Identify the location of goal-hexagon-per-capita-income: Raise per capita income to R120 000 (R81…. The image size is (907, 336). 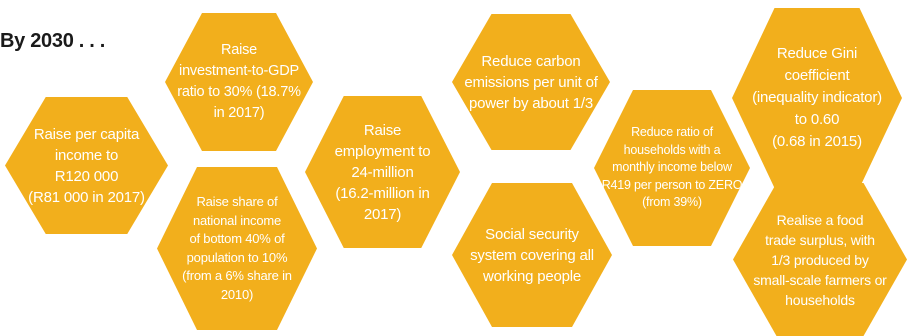
(86, 165).